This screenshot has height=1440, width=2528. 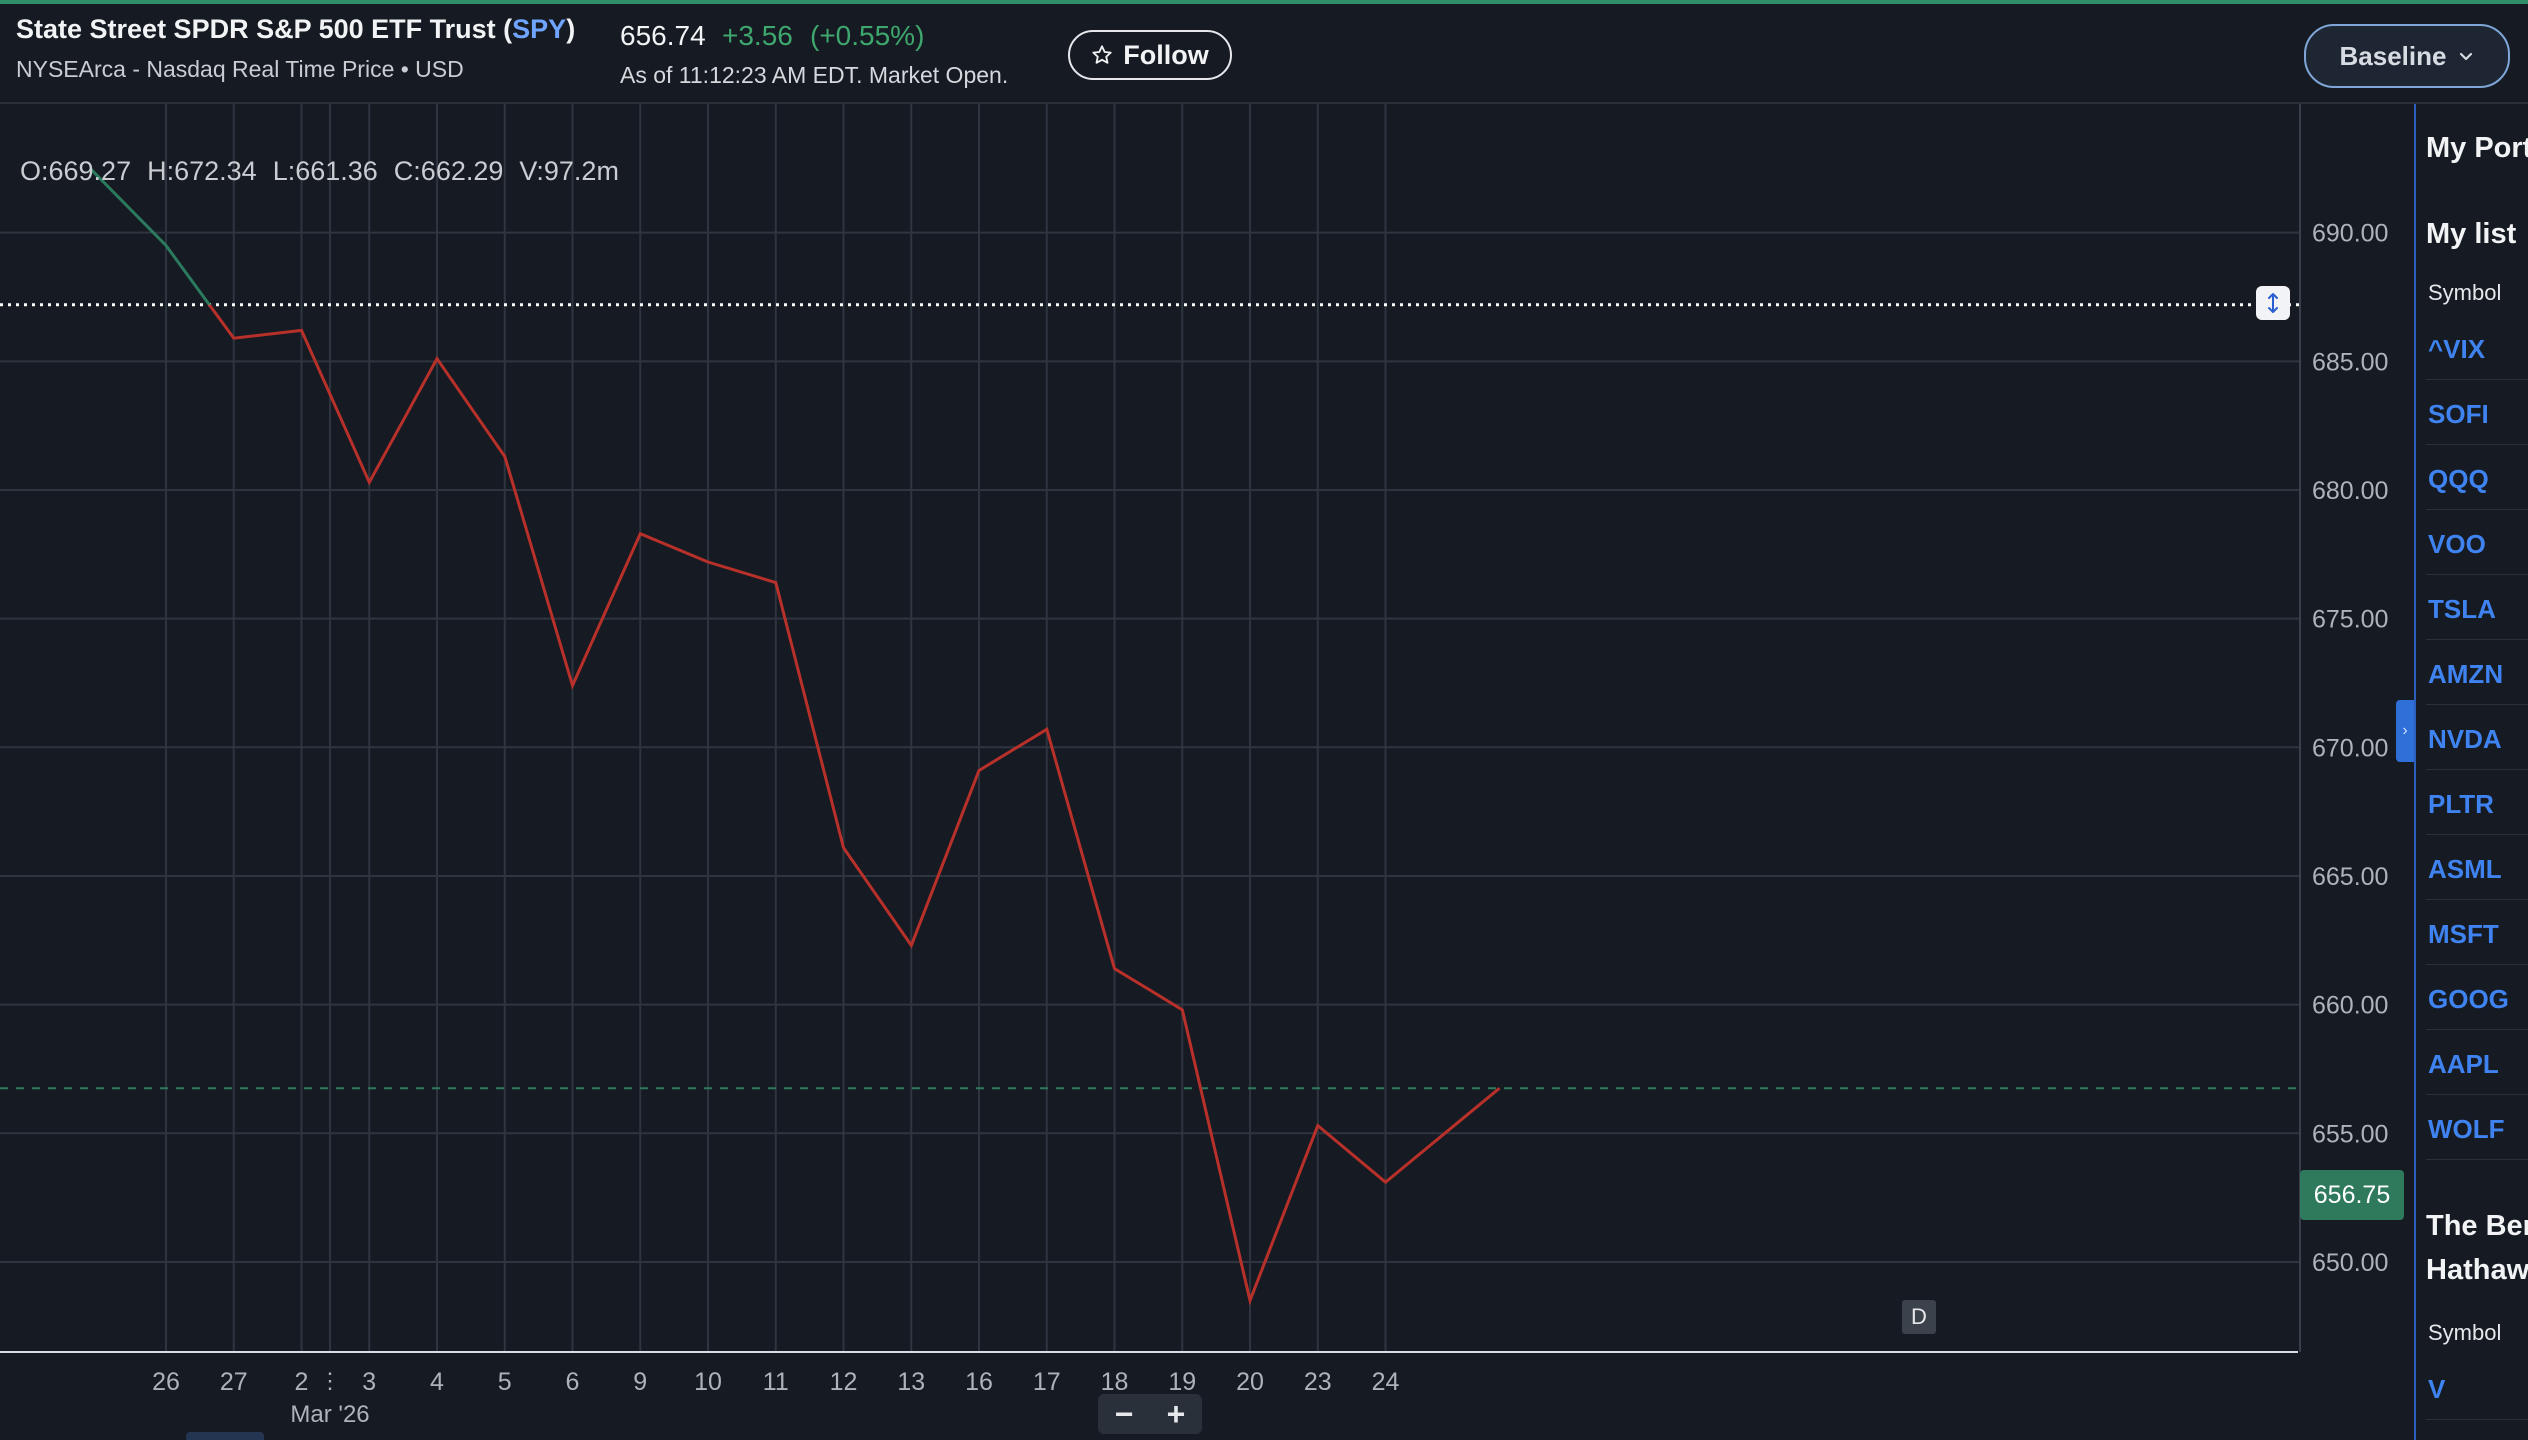 What do you see at coordinates (302, 1382) in the screenshot?
I see `x-tick-label: 2` at bounding box center [302, 1382].